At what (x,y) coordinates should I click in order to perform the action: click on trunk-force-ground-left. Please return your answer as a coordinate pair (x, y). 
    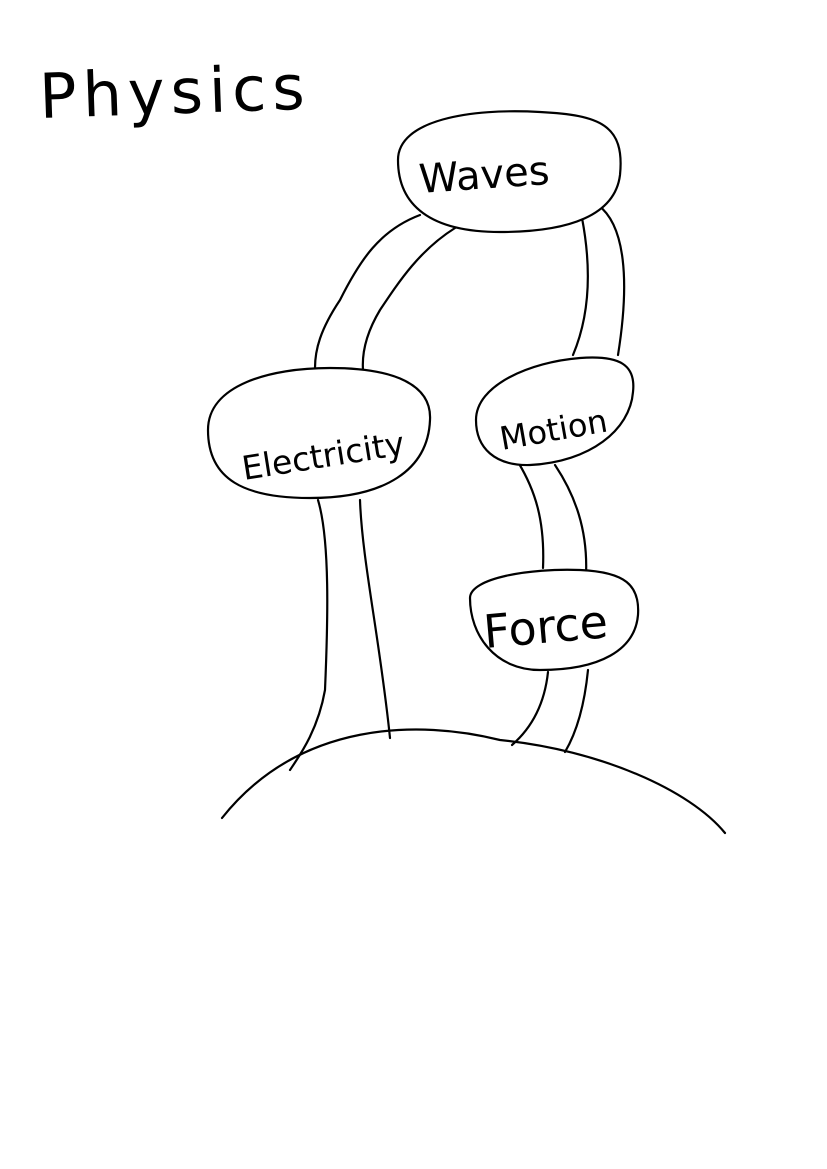
    Looking at the image, I should click on (530, 708).